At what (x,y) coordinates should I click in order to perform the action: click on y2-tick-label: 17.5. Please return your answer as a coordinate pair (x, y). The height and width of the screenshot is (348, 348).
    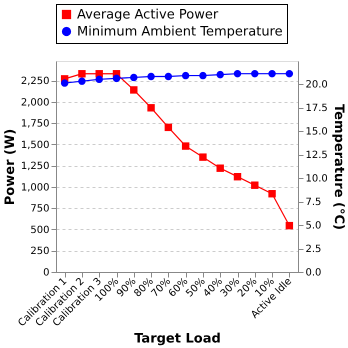
    Looking at the image, I should click on (317, 108).